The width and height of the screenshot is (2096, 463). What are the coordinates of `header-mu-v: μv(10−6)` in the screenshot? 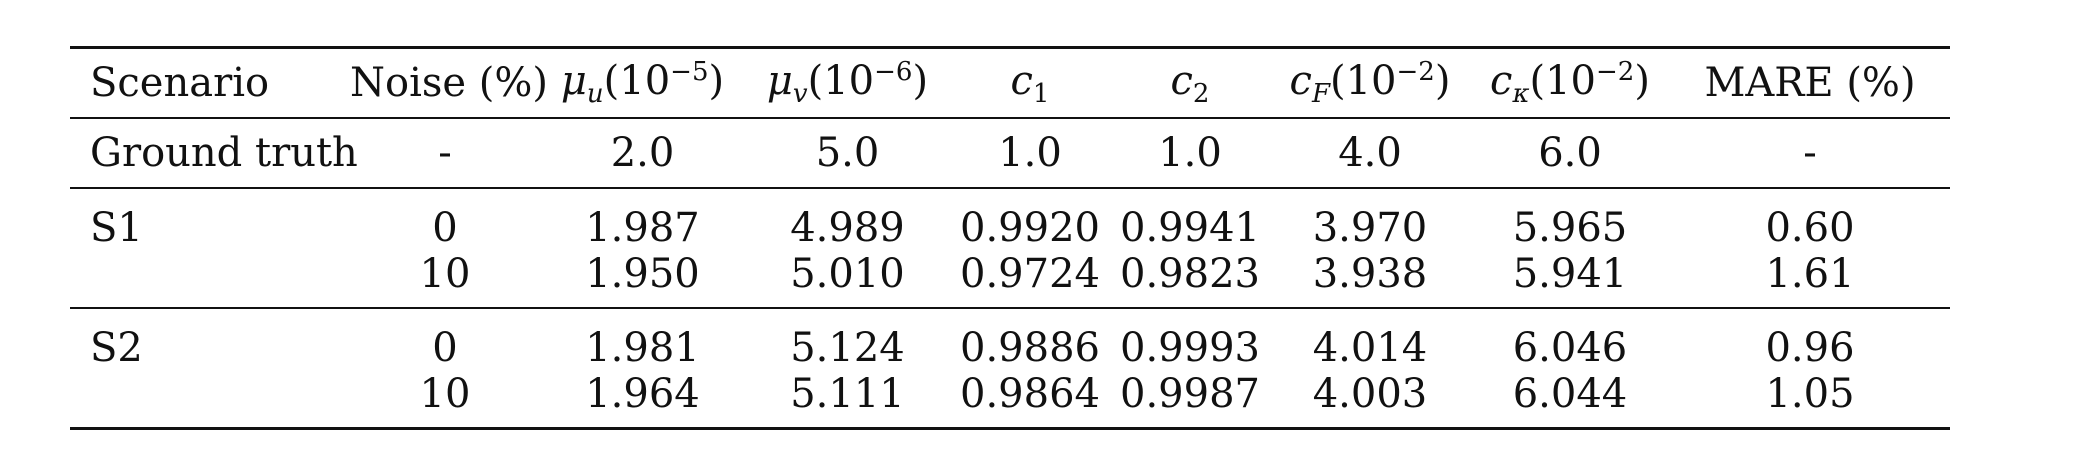 It's located at (847, 83).